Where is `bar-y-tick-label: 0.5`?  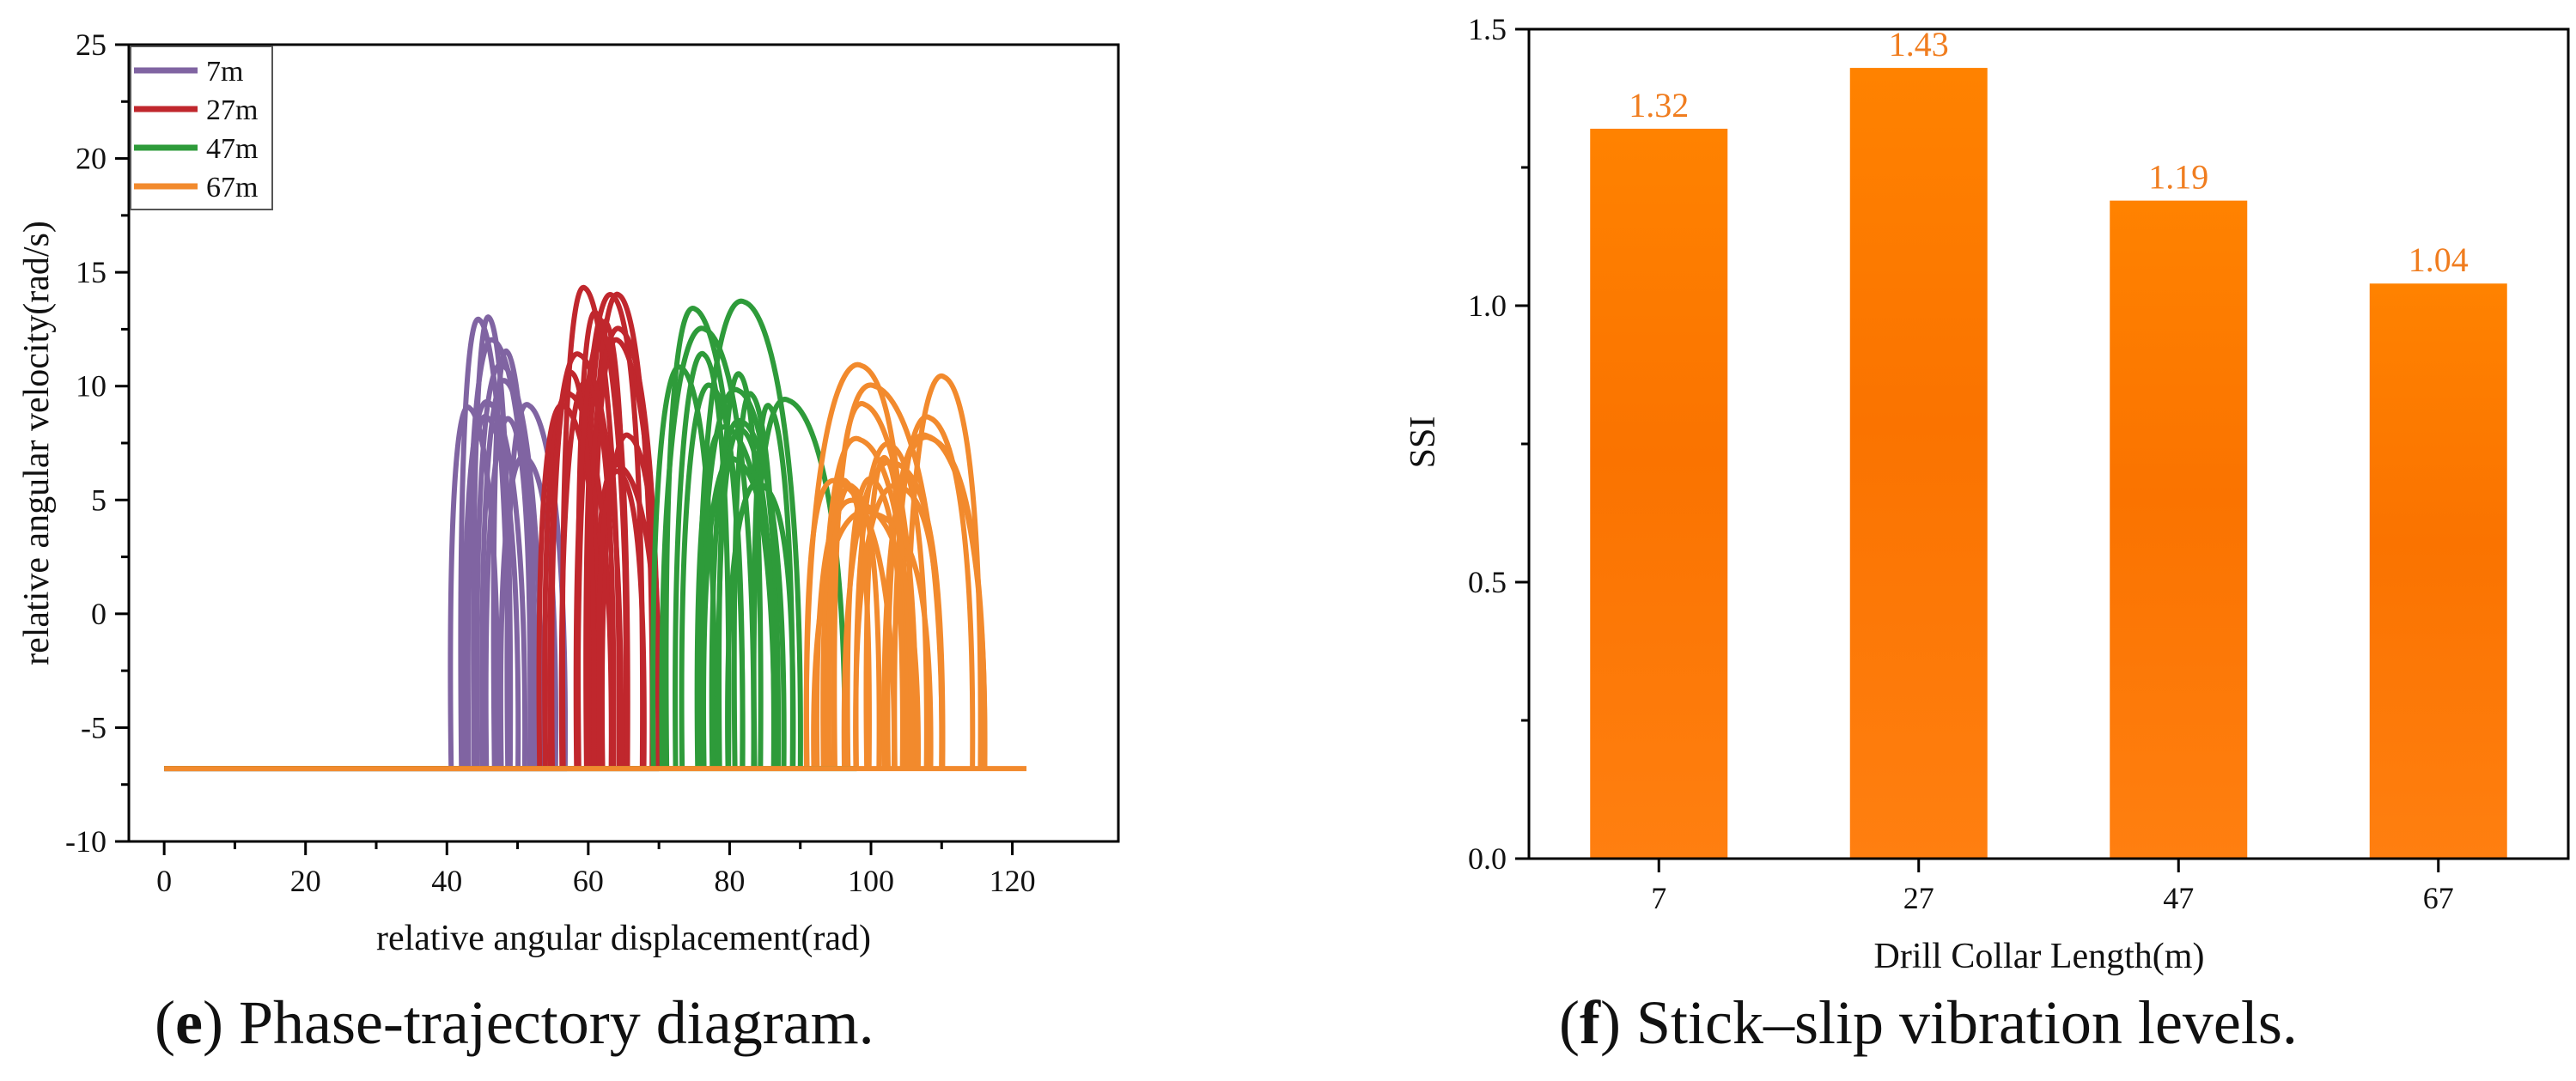
bar-y-tick-label: 0.5 is located at coordinates (1487, 582).